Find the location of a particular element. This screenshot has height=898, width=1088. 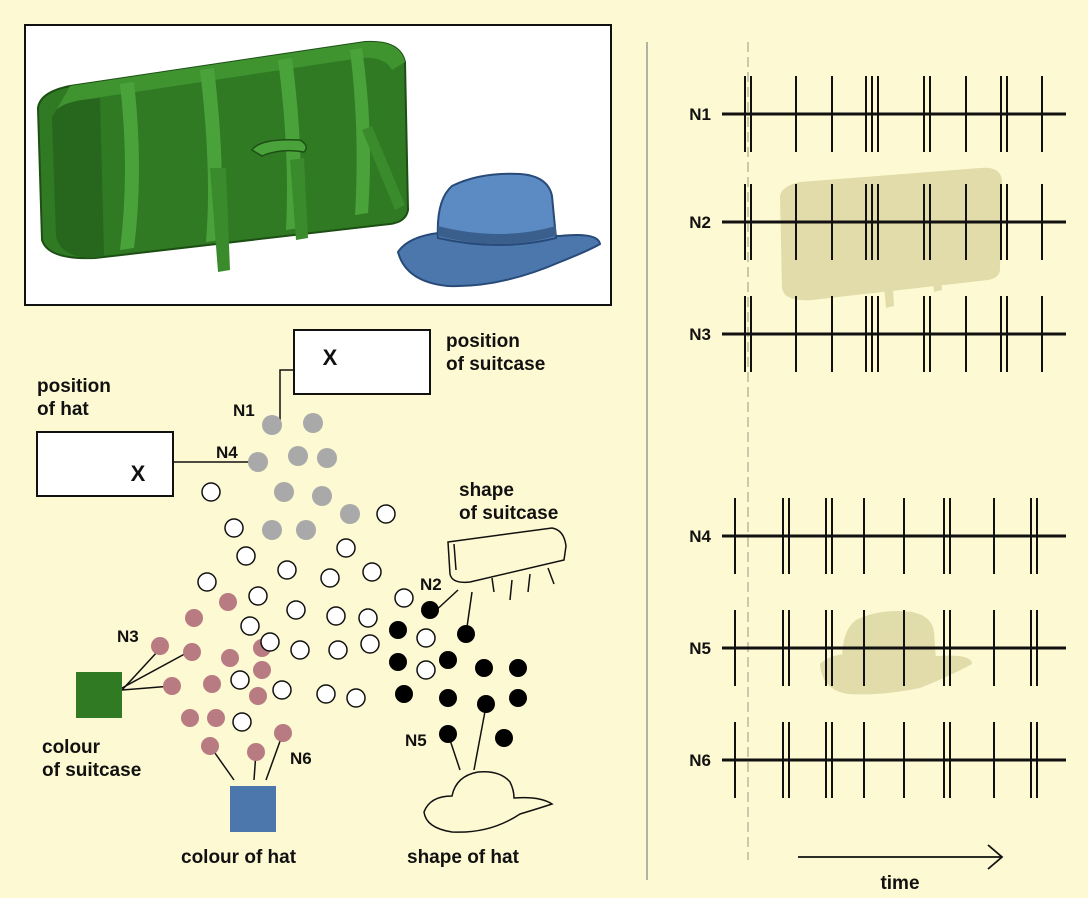

time-label: time is located at coordinates (899, 883).